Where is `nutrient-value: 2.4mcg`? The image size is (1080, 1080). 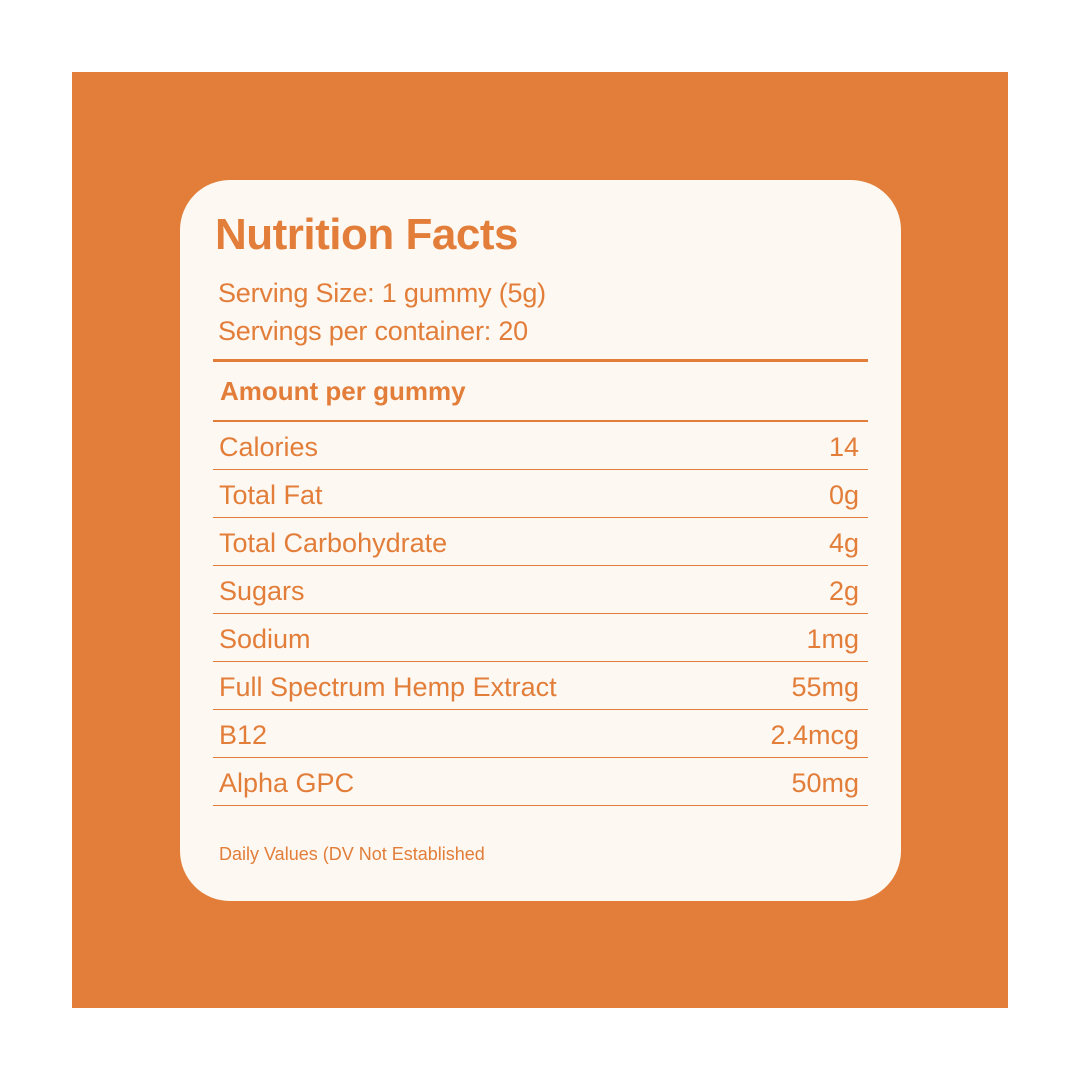 nutrient-value: 2.4mcg is located at coordinates (814, 735).